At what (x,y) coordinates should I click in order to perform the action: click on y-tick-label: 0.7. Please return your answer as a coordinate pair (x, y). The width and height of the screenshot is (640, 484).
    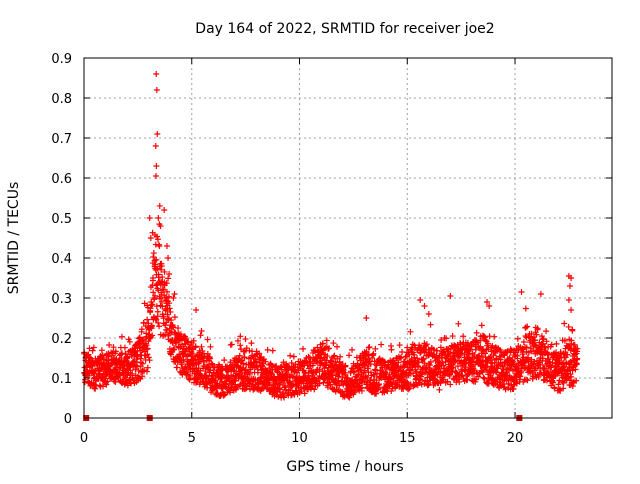
    Looking at the image, I should click on (61, 139).